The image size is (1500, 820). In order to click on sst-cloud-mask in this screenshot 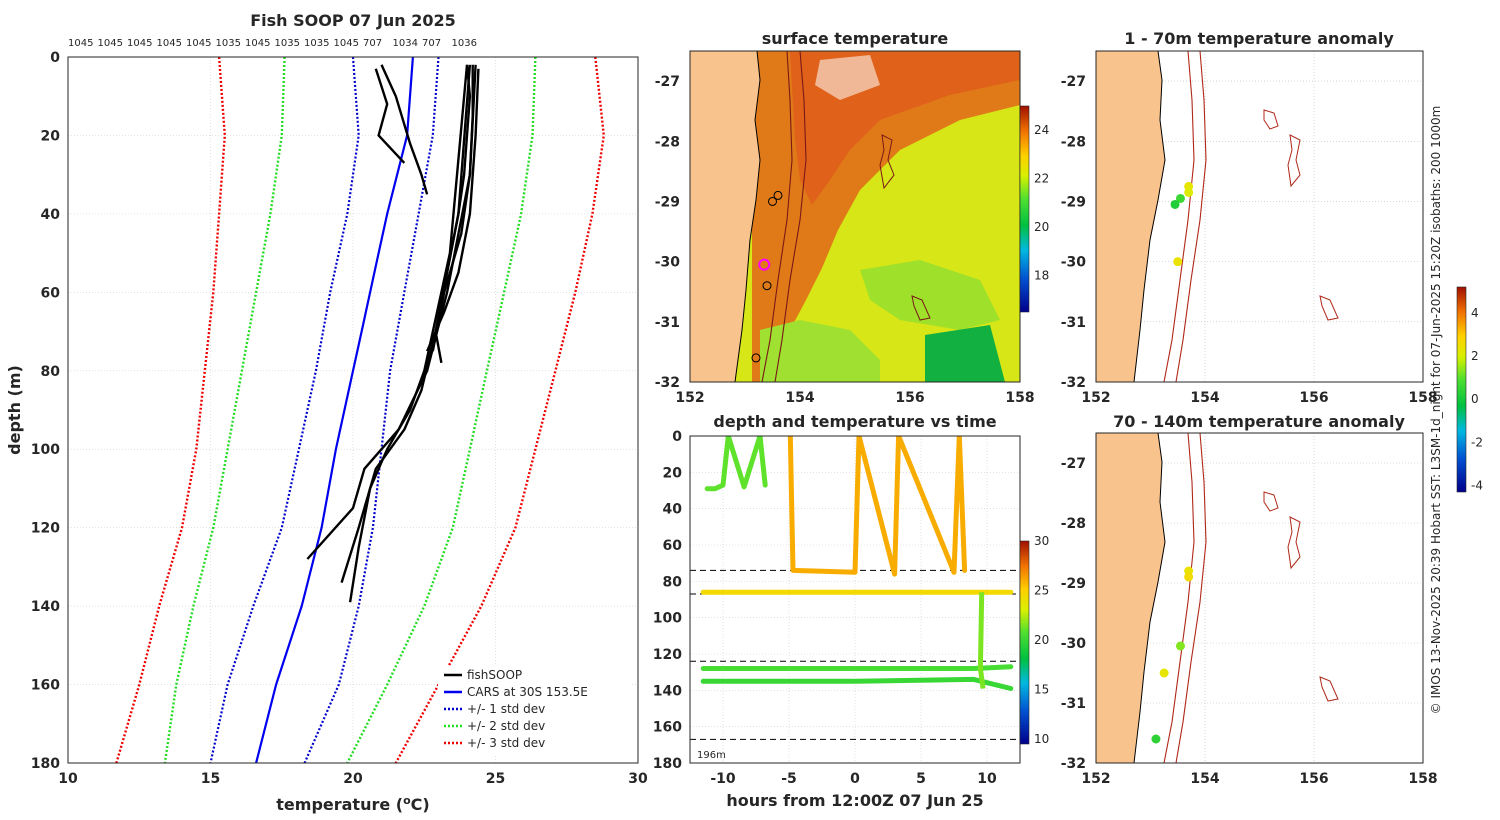, I will do `click(847, 77)`.